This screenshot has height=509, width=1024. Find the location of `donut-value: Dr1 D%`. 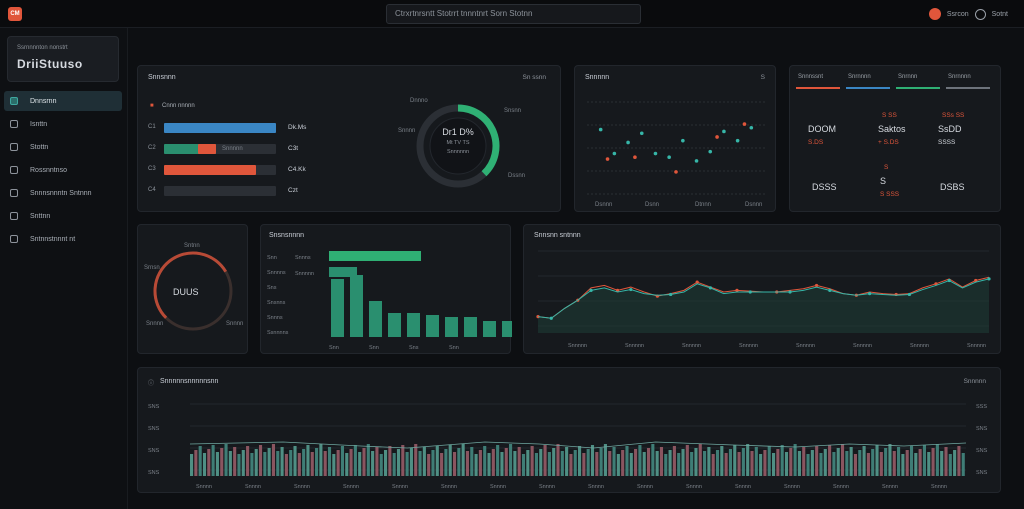

donut-value: Dr1 D% is located at coordinates (458, 132).